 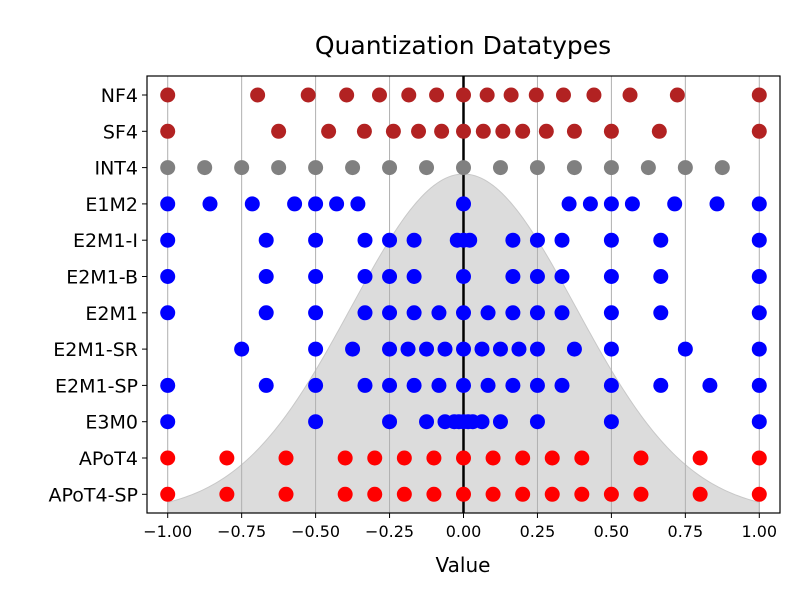 What do you see at coordinates (241, 531) in the screenshot?
I see `x-tick-label: −0.75` at bounding box center [241, 531].